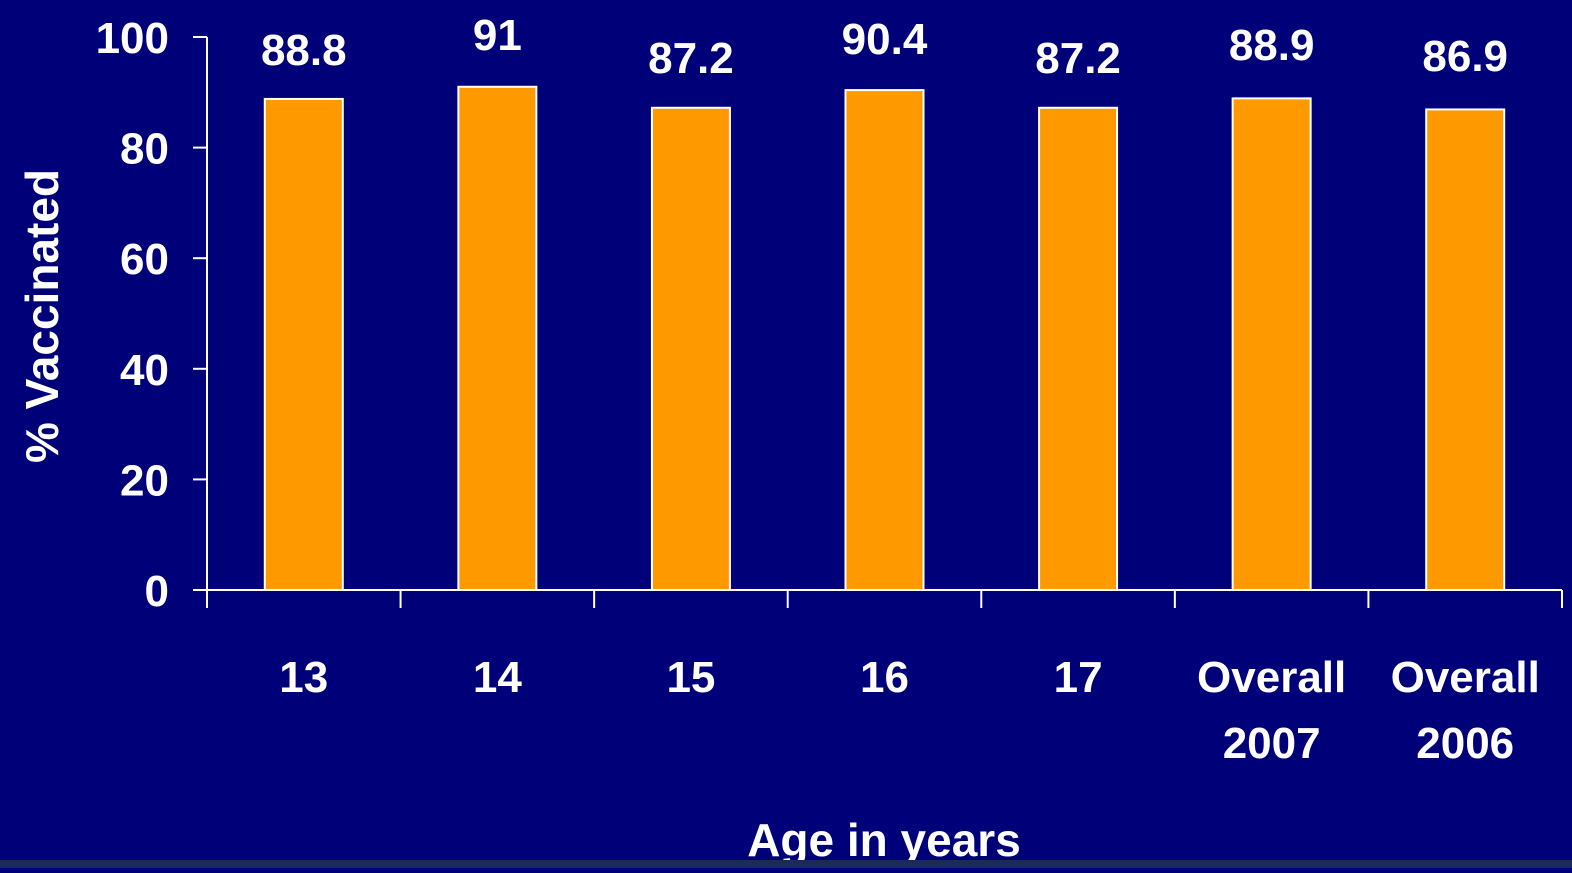 The height and width of the screenshot is (873, 1572). Describe the element at coordinates (884, 840) in the screenshot. I see `x-axis-label: Age in years` at that location.